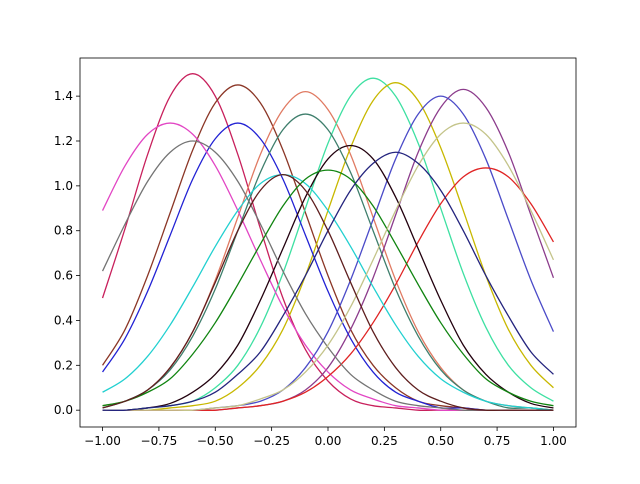  I want to click on y-tick-label: 1.4, so click(63, 96).